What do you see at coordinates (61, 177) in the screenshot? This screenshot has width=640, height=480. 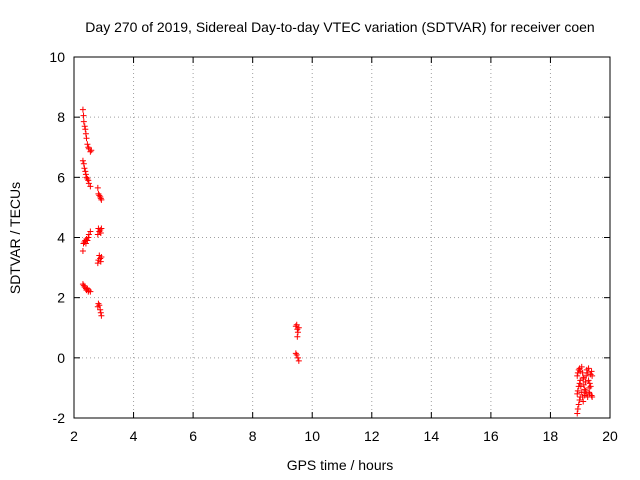 I see `y-tick-label: 6` at bounding box center [61, 177].